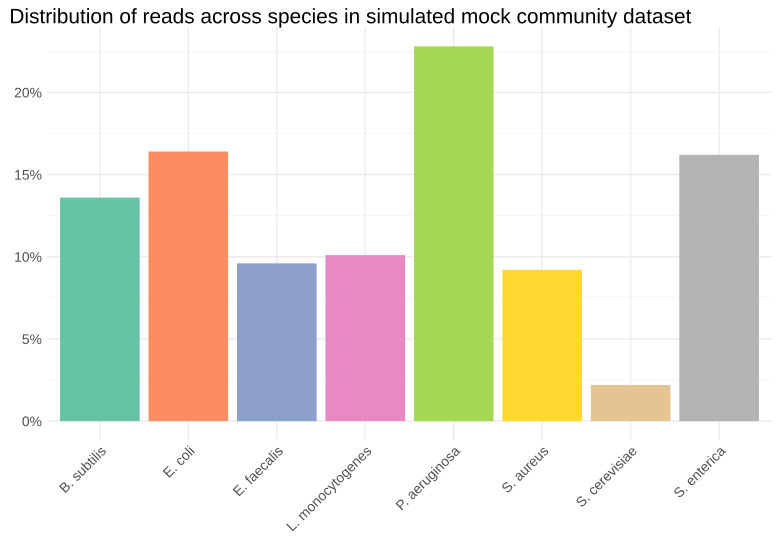  What do you see at coordinates (28, 93) in the screenshot?
I see `y-tick-label: 20%` at bounding box center [28, 93].